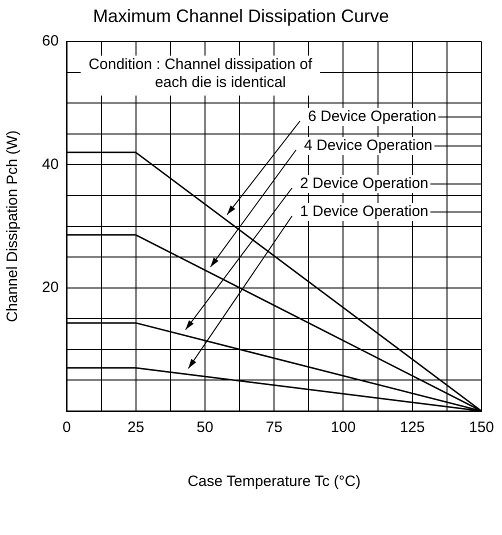  Describe the element at coordinates (274, 427) in the screenshot. I see `x-tick-label: 75` at that location.